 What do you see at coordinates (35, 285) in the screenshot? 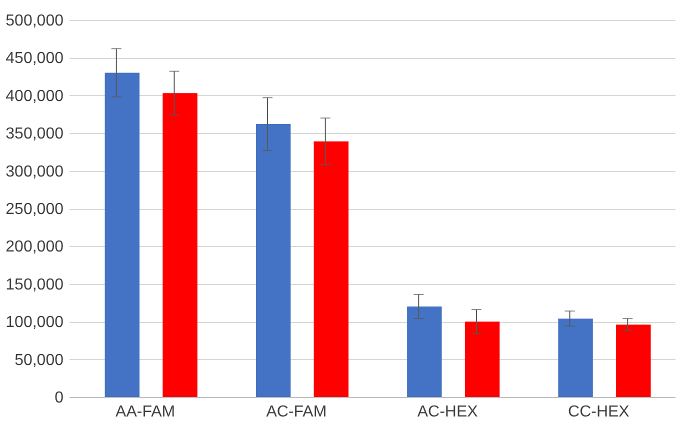
I see `y-tick-label: 150,000` at bounding box center [35, 285].